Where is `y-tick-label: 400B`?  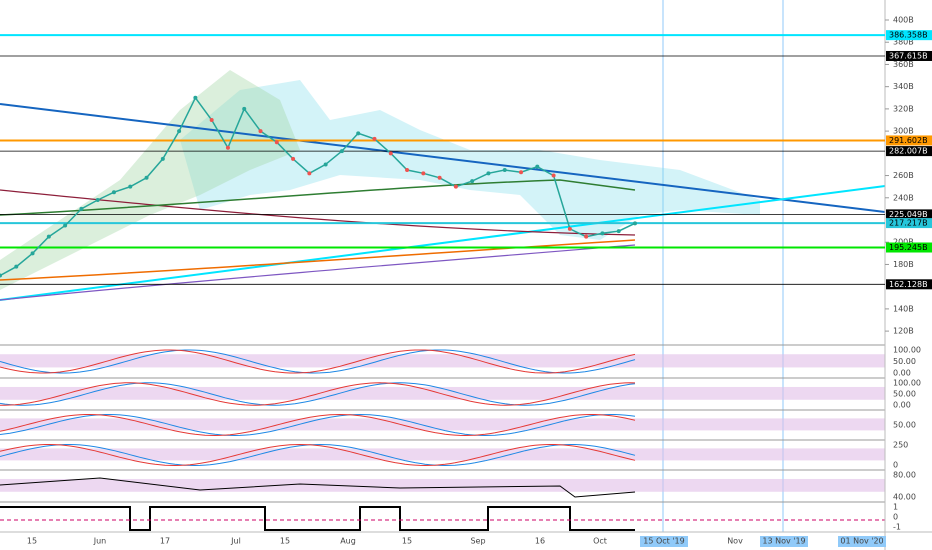
y-tick-label: 400B is located at coordinates (903, 20).